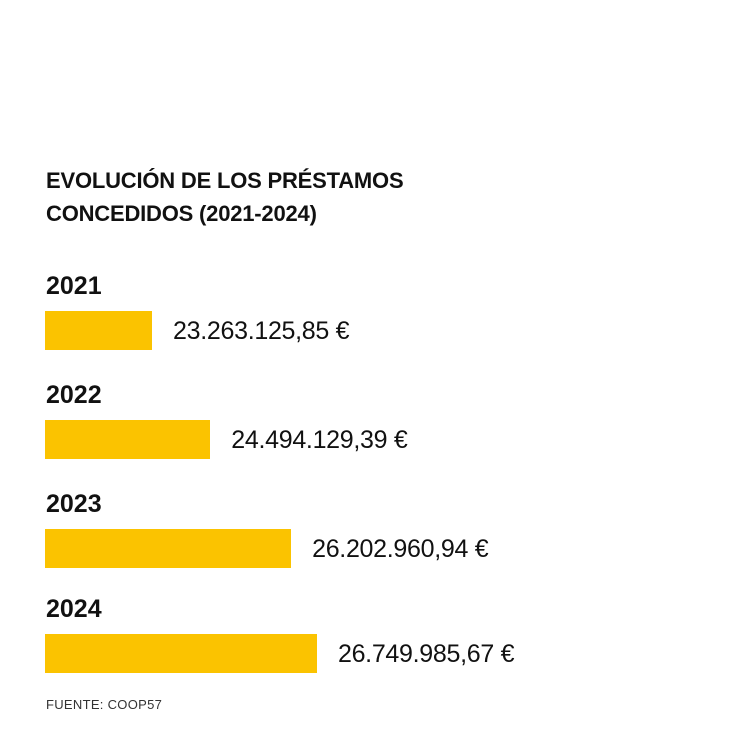  What do you see at coordinates (74, 395) in the screenshot?
I see `category-label: 2022` at bounding box center [74, 395].